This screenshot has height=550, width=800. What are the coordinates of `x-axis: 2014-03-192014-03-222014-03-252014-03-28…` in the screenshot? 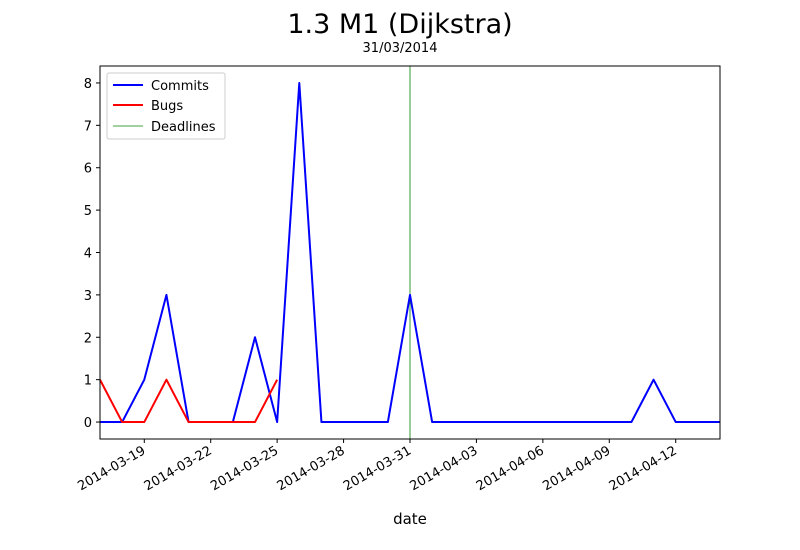 It's located at (377, 466).